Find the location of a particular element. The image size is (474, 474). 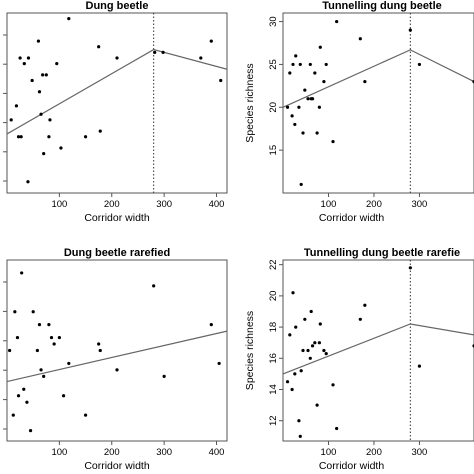

fit-line is located at coordinates (378, 78).